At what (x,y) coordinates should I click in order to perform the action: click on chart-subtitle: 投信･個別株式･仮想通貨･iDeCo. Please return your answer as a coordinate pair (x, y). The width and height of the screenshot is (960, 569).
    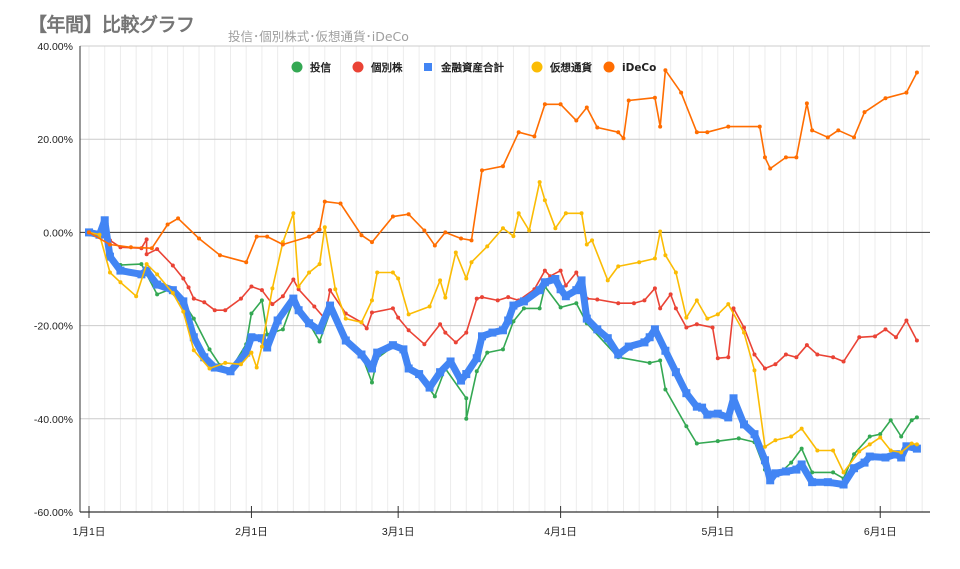
    Looking at the image, I should click on (318, 36).